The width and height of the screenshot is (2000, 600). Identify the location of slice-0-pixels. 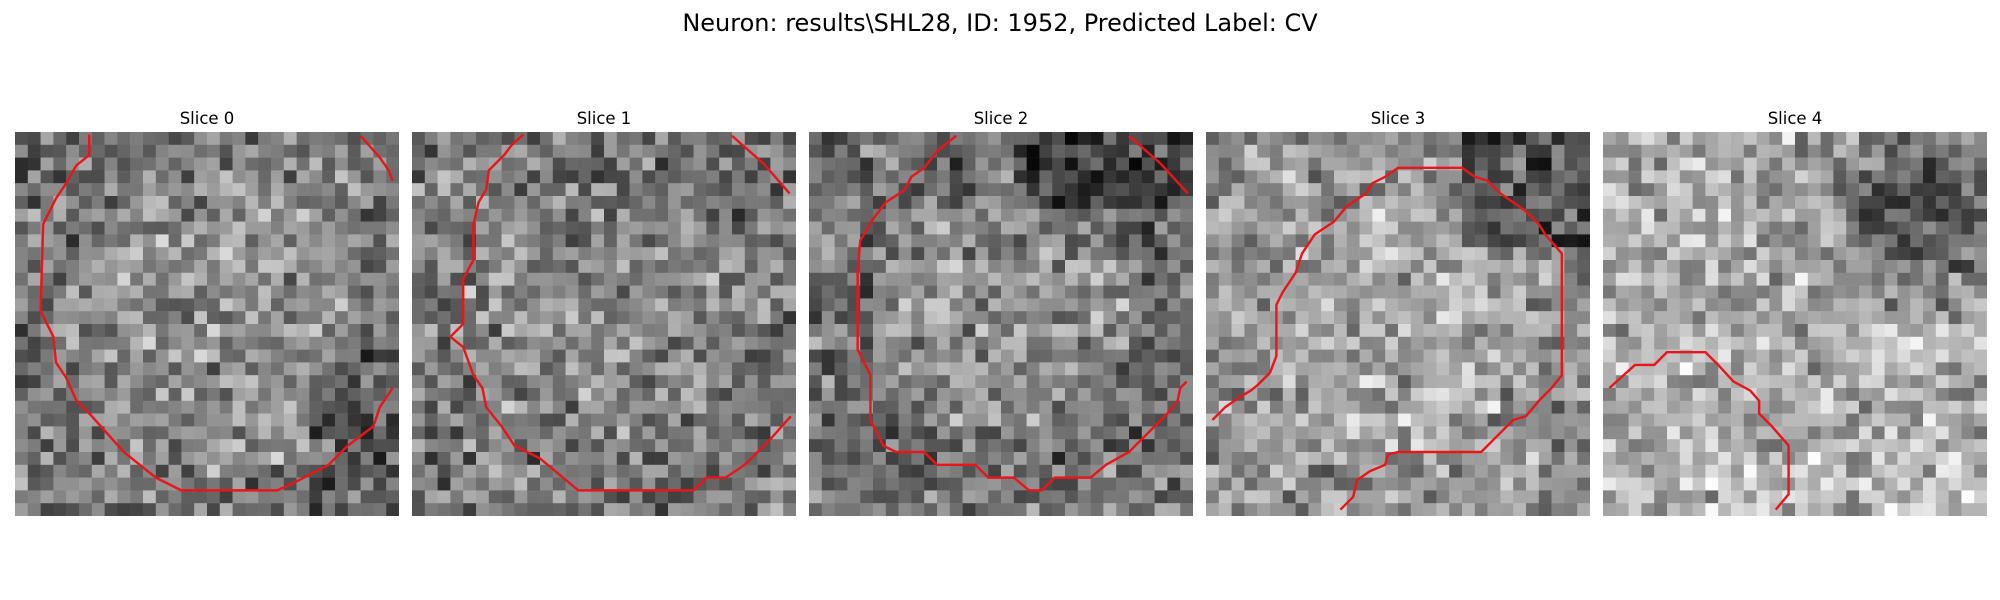
(207, 324).